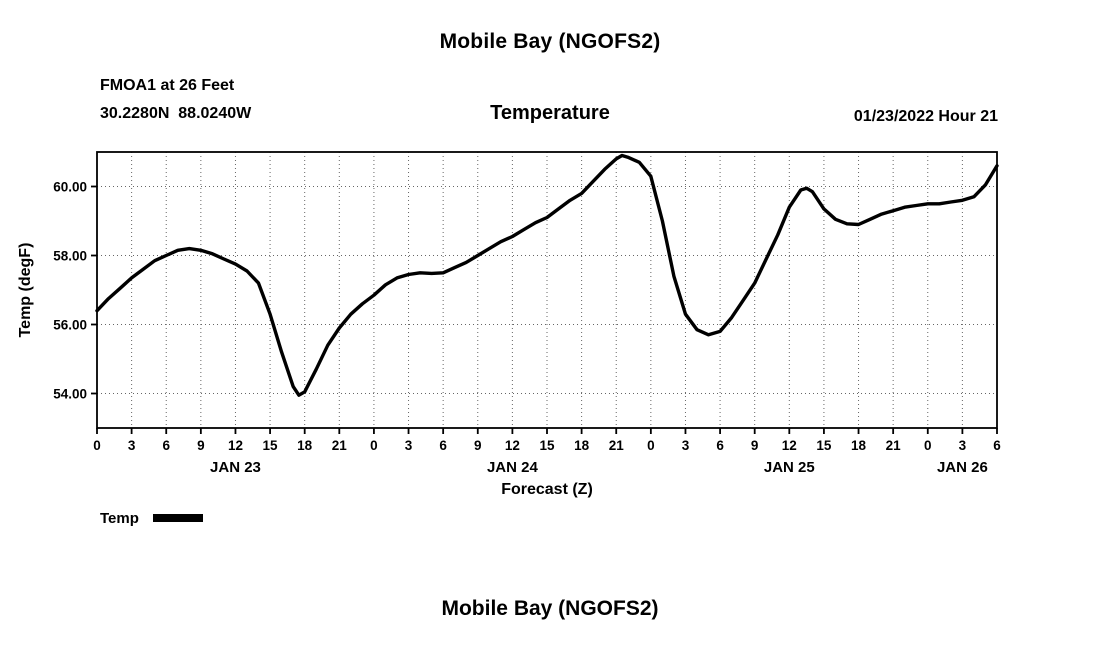  Describe the element at coordinates (25, 290) in the screenshot. I see `svg-text: Temp (degF)` at that location.